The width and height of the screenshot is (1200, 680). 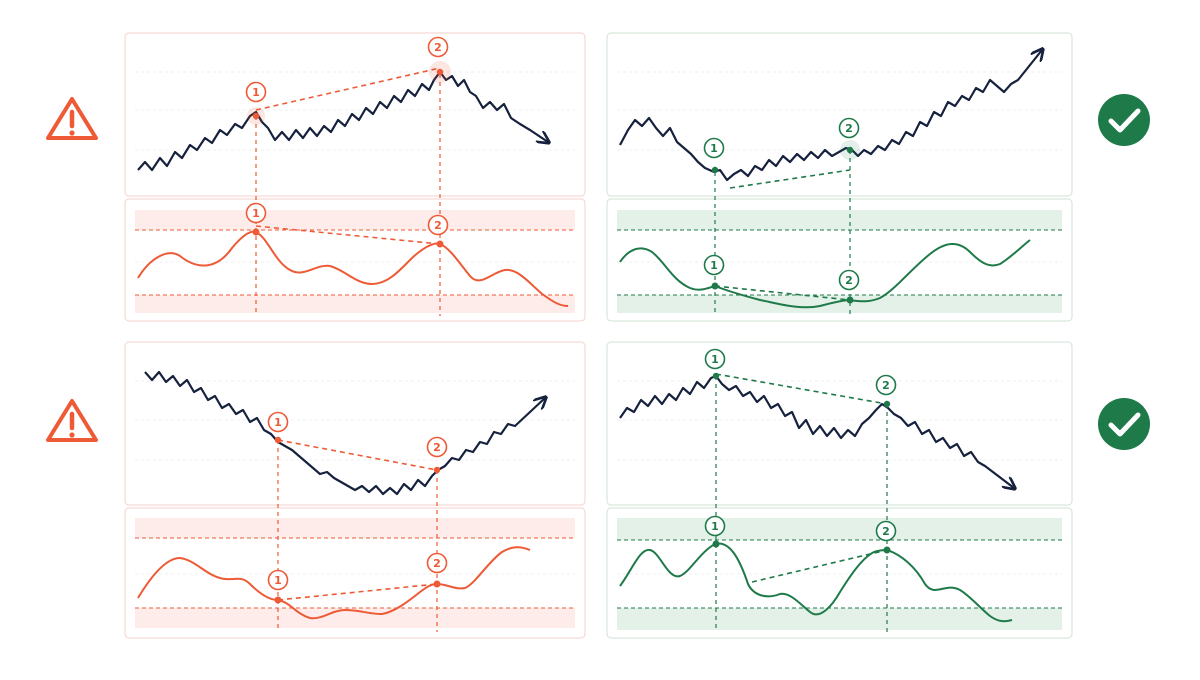 I want to click on panel-bottom-left-price, so click(x=355, y=423).